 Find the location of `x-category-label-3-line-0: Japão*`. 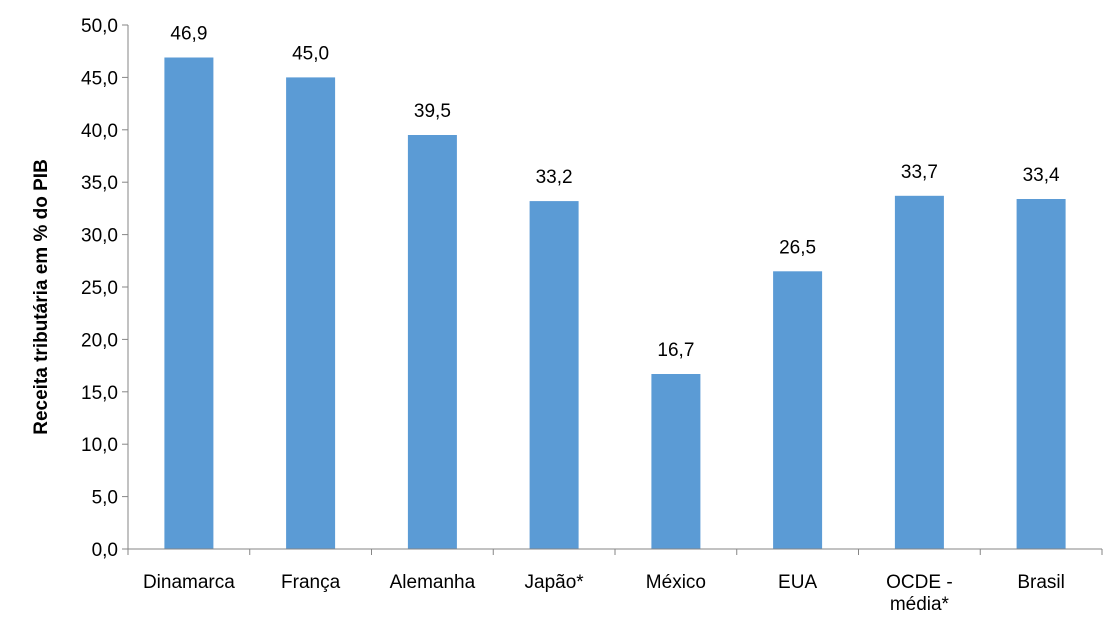

x-category-label-3-line-0: Japão* is located at coordinates (555, 582).